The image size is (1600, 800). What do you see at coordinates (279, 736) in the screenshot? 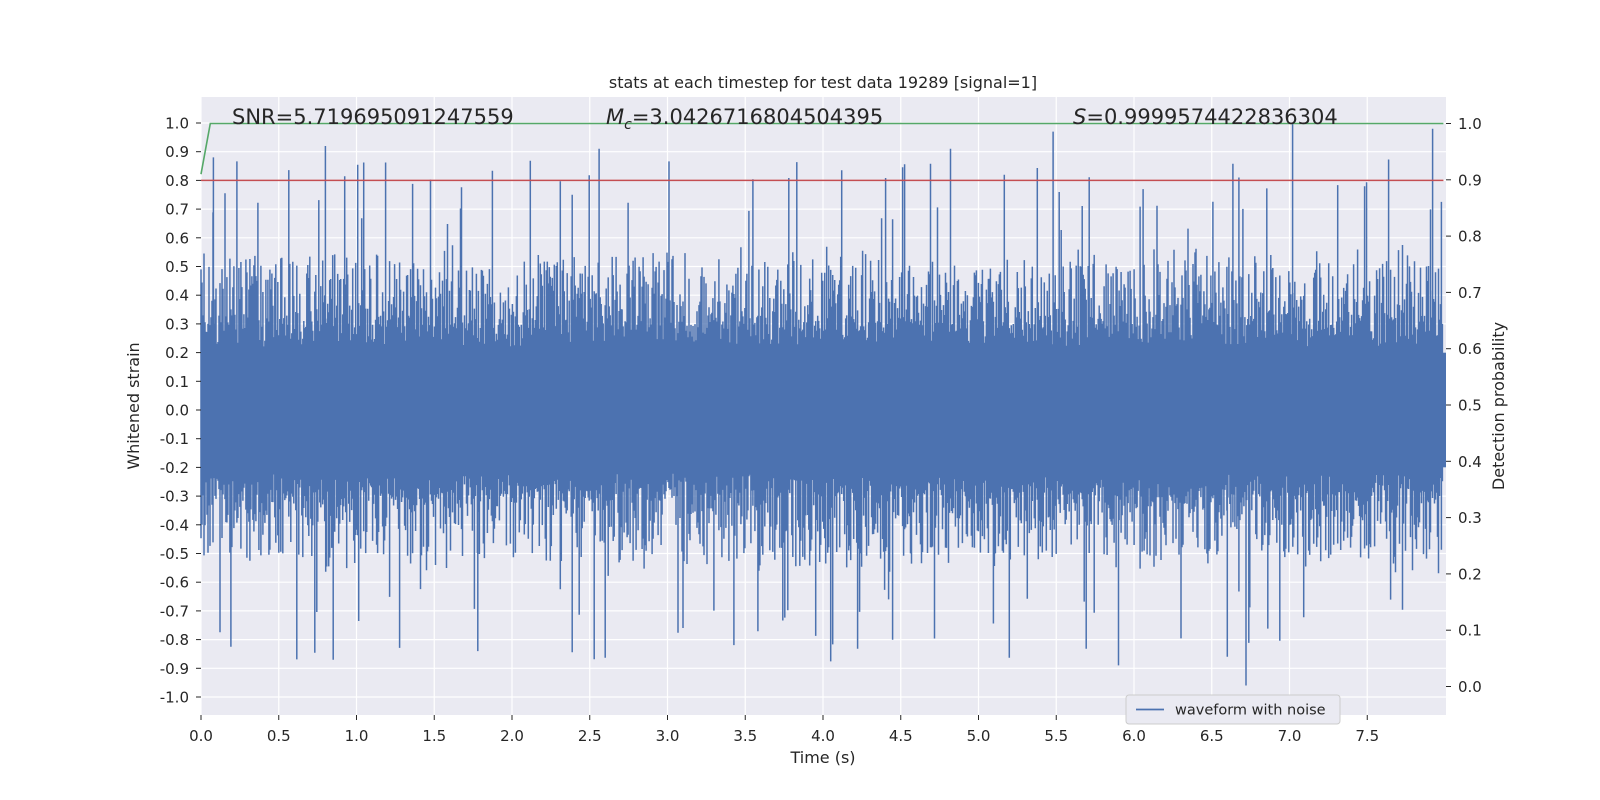
I see `x-tick-label: 0.5` at bounding box center [279, 736].